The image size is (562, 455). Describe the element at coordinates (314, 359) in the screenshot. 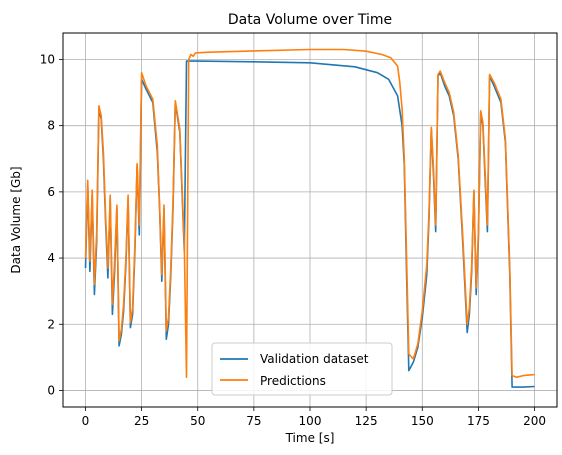

I see `legend-label-validation: Validation dataset` at that location.